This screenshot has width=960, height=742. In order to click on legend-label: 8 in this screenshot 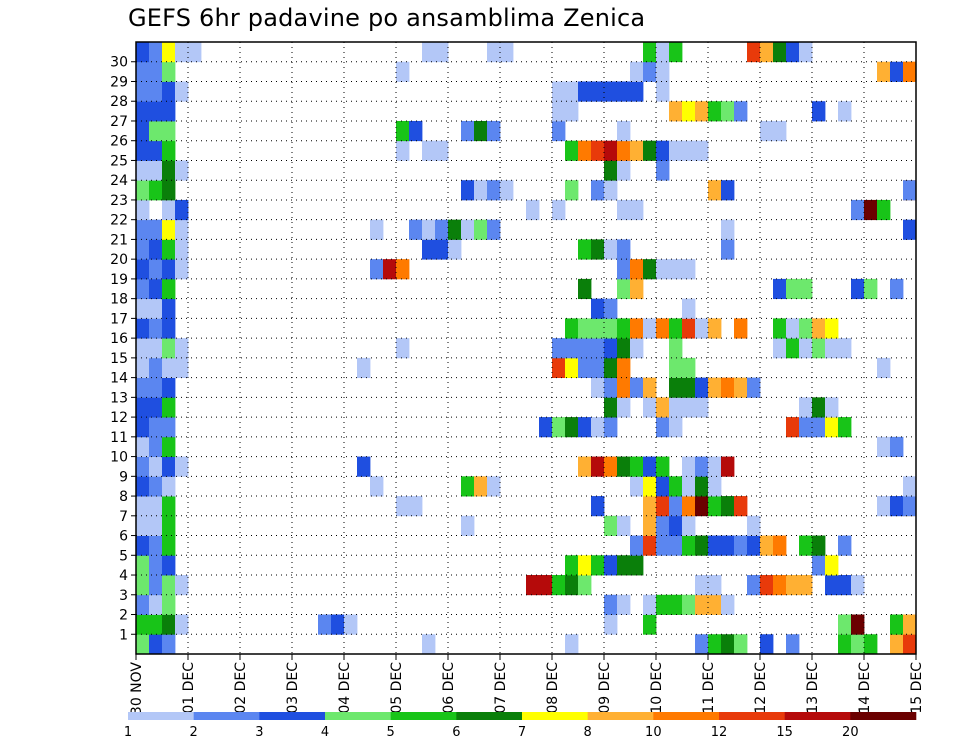, I will do `click(588, 732)`.